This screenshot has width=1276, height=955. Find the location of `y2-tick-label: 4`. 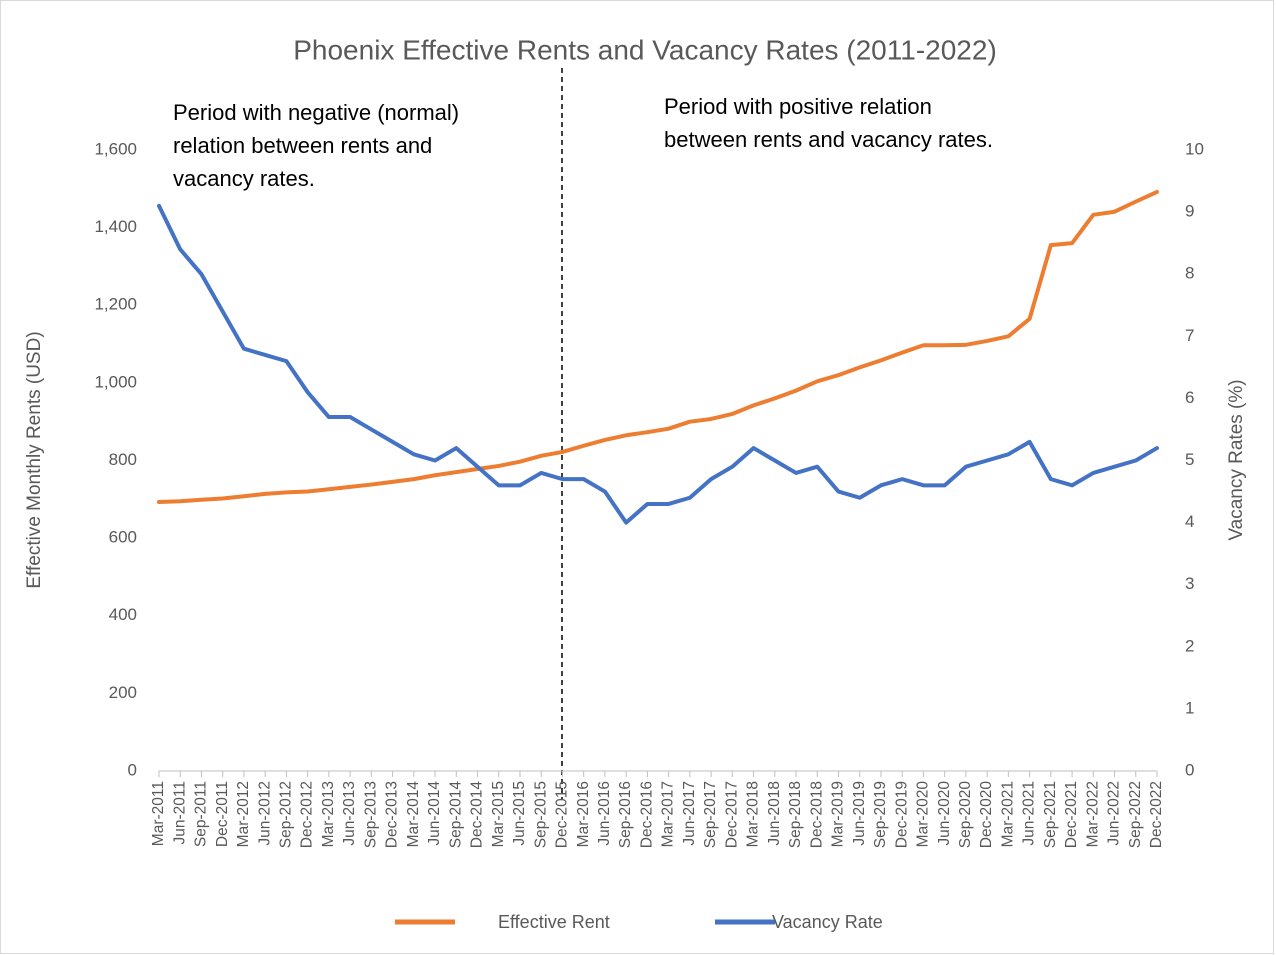

y2-tick-label: 4 is located at coordinates (1189, 521).